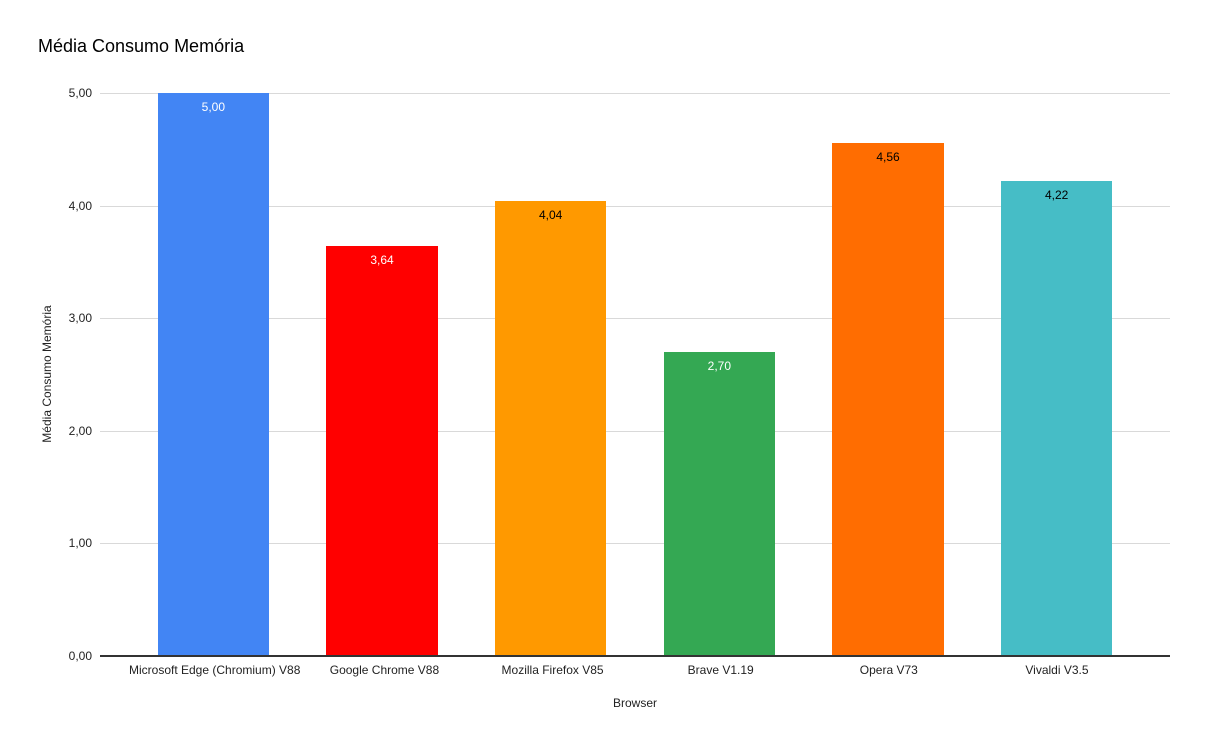 This screenshot has height=747, width=1207. I want to click on x-tick-label: Brave V1.19, so click(720, 670).